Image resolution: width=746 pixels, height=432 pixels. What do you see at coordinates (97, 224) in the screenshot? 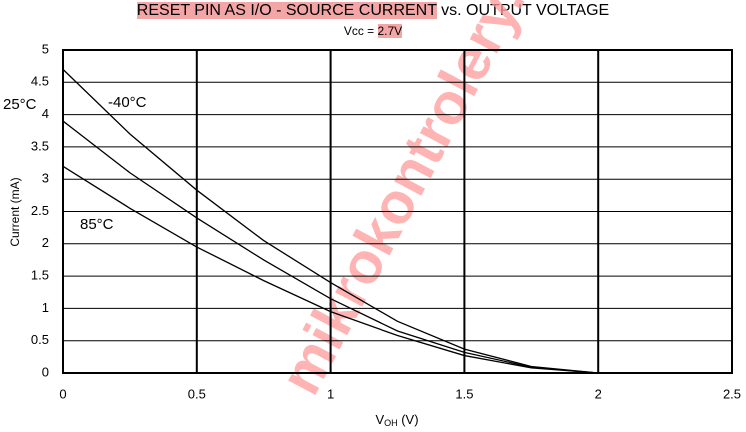
I see `series-label: 85°C` at bounding box center [97, 224].